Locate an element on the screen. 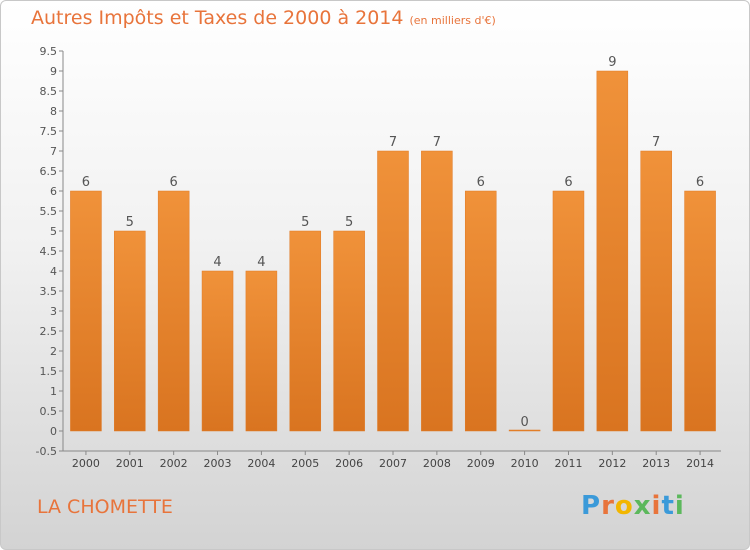 This screenshot has height=550, width=750. data-label: 9 is located at coordinates (612, 62).